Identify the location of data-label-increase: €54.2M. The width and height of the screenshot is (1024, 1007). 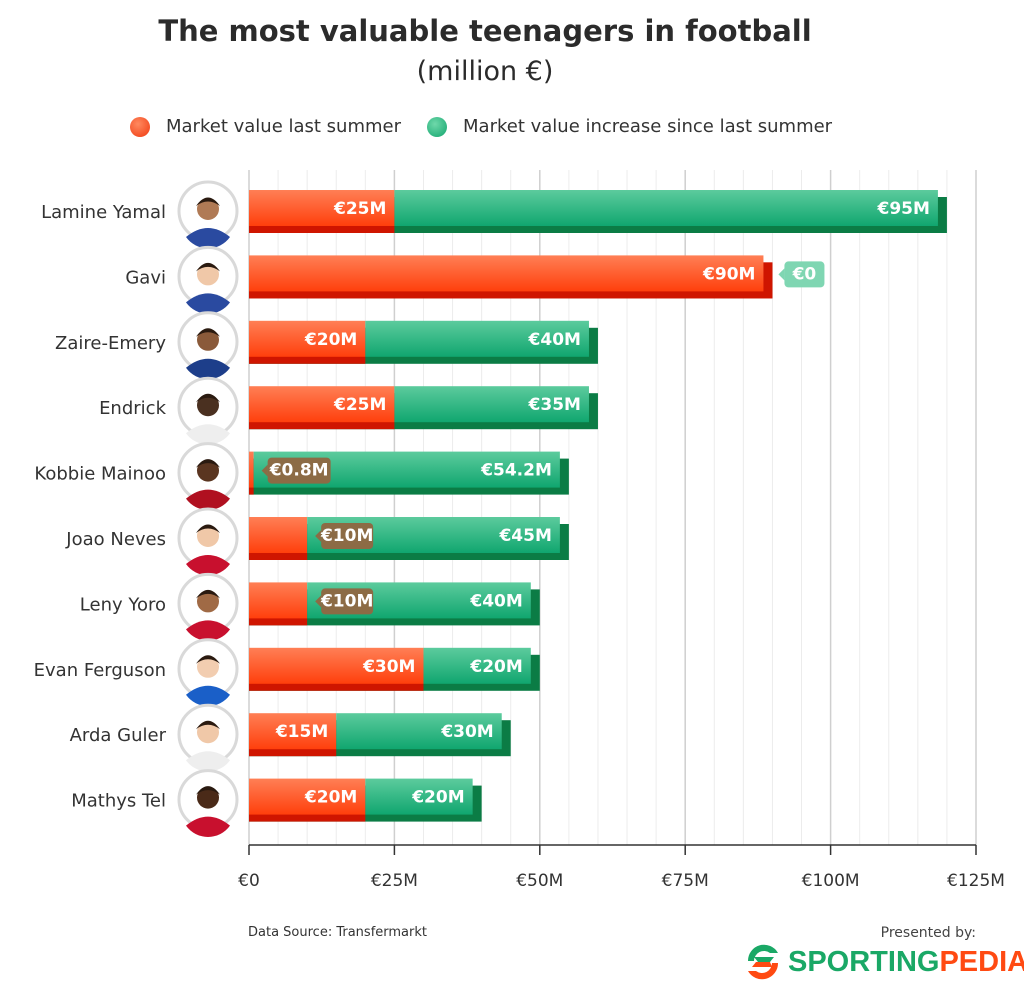
(516, 471).